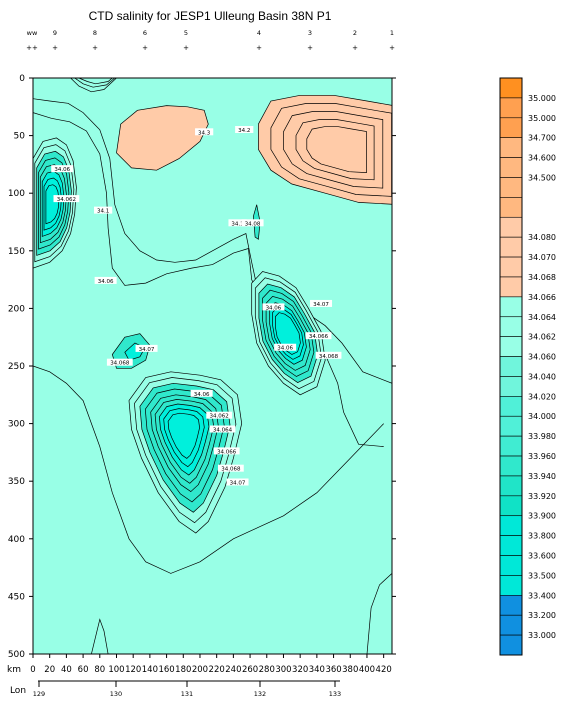 This screenshot has height=715, width=572. What do you see at coordinates (542, 595) in the screenshot?
I see `colorbar-label-25: 33.400` at bounding box center [542, 595].